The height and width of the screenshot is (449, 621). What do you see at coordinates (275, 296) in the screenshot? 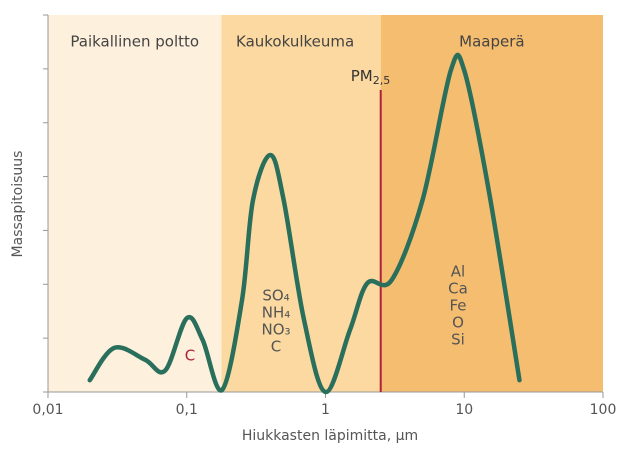
I see `annotation: SO₄` at bounding box center [275, 296].